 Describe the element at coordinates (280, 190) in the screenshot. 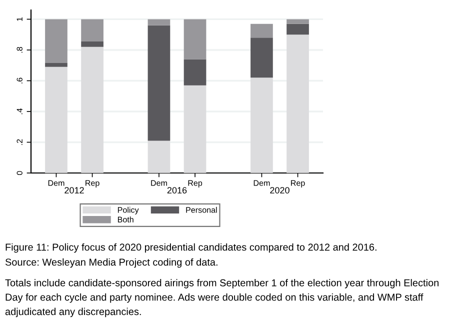

I see `text: 2020` at that location.